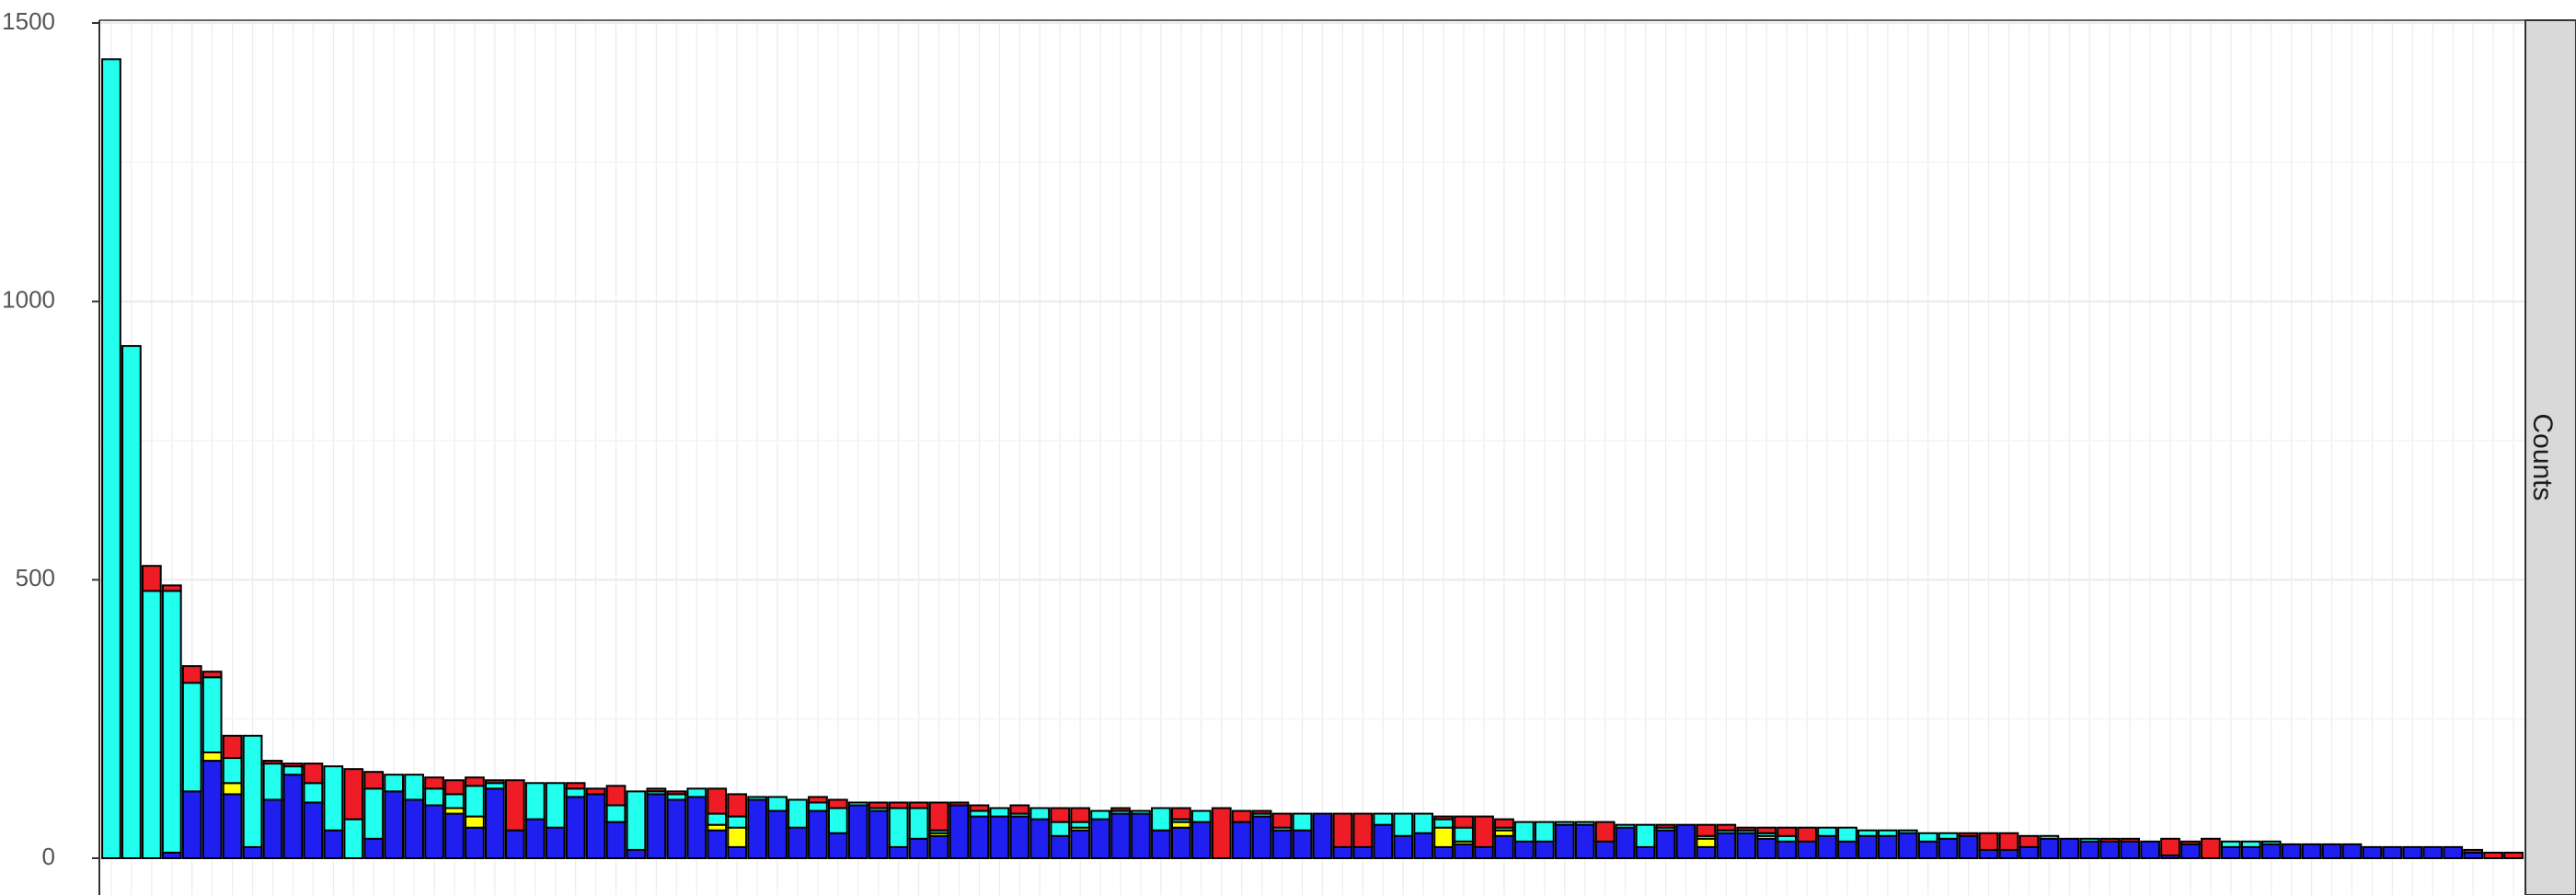 The width and height of the screenshot is (2576, 895). I want to click on facet-strip-label: Counts, so click(2542, 456).